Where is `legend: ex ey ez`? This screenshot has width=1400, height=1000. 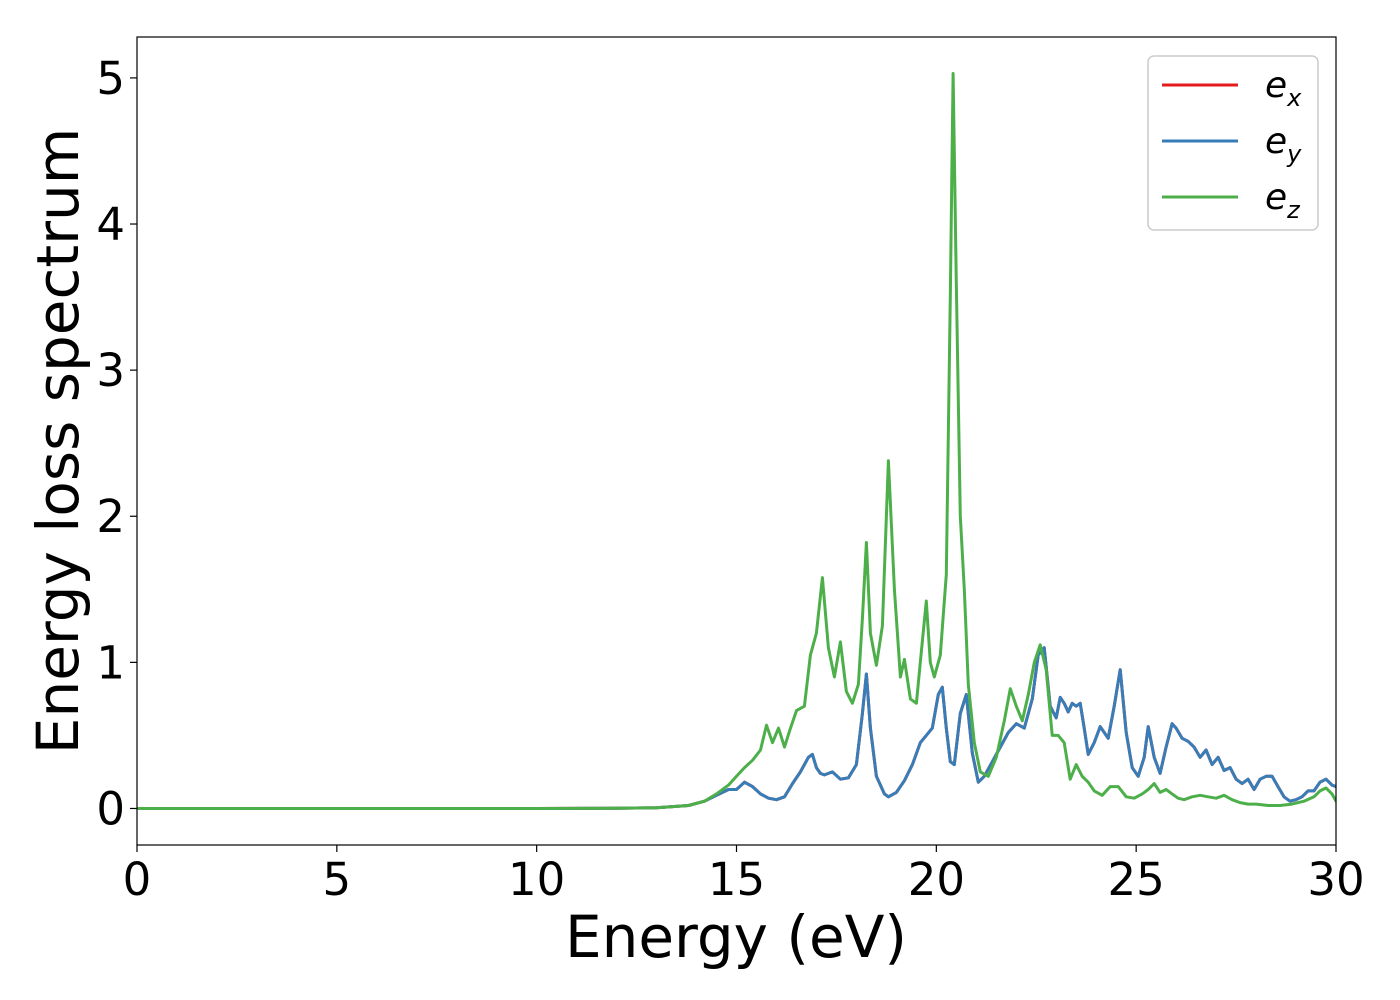
legend: ex ey ez is located at coordinates (1233, 143).